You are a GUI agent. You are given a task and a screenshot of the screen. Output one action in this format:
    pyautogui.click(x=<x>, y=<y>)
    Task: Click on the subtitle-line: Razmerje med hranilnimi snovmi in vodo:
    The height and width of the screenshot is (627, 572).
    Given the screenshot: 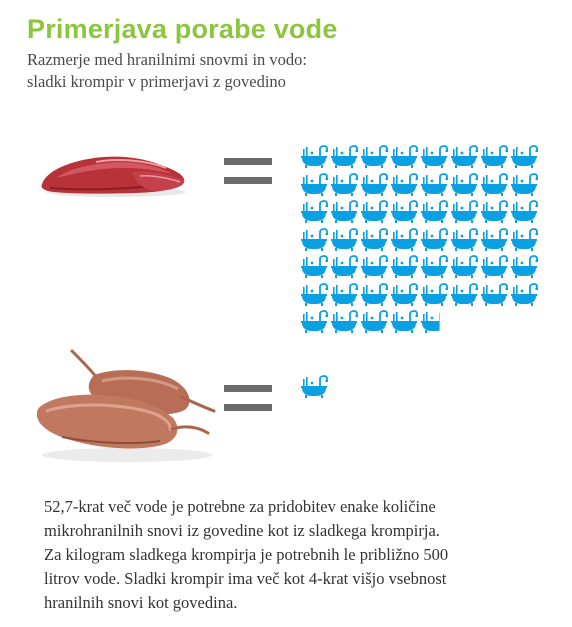 What is the action you would take?
    pyautogui.click(x=167, y=59)
    